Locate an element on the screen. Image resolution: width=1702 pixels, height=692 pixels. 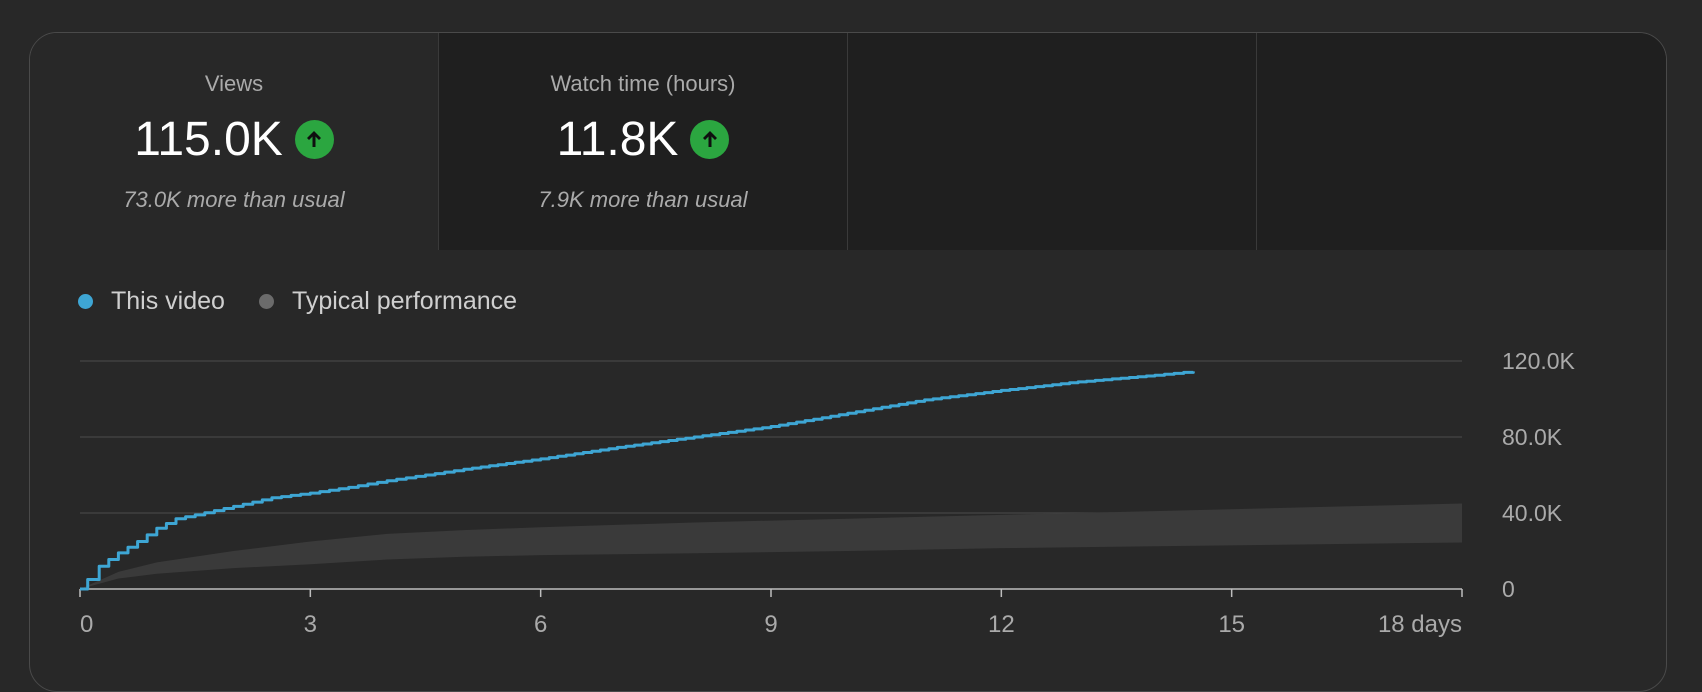
typical-swatch is located at coordinates (266, 301).